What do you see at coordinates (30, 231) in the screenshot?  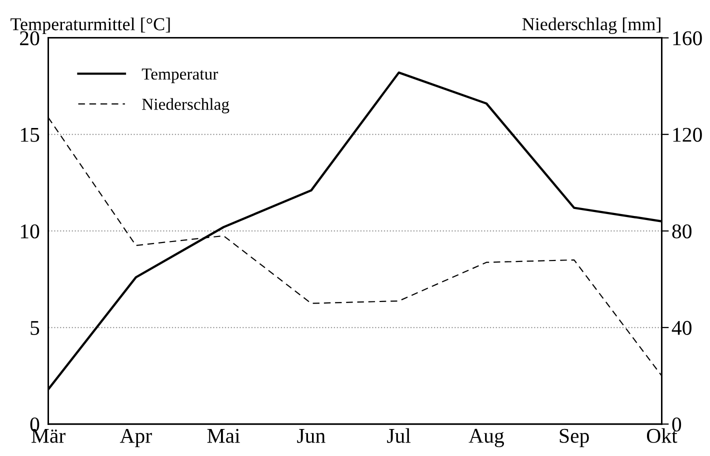 I see `y-tick-label: 10` at bounding box center [30, 231].